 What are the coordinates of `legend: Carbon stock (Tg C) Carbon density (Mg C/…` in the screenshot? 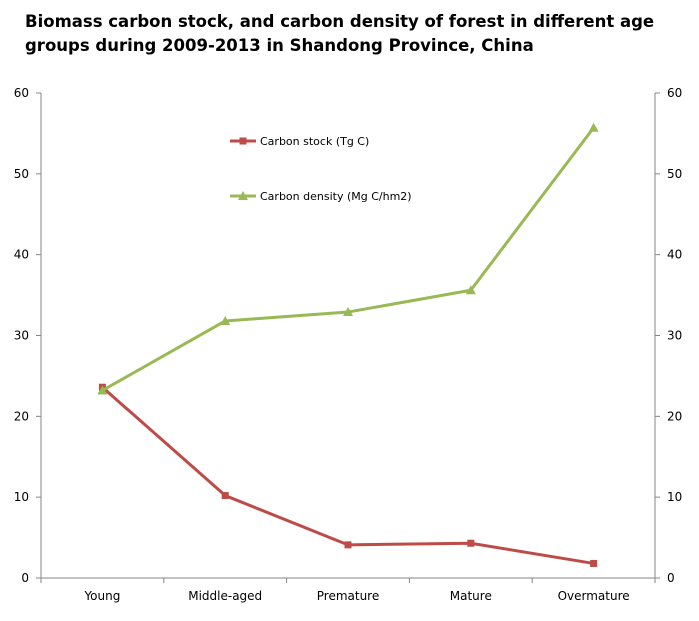 It's located at (321, 169).